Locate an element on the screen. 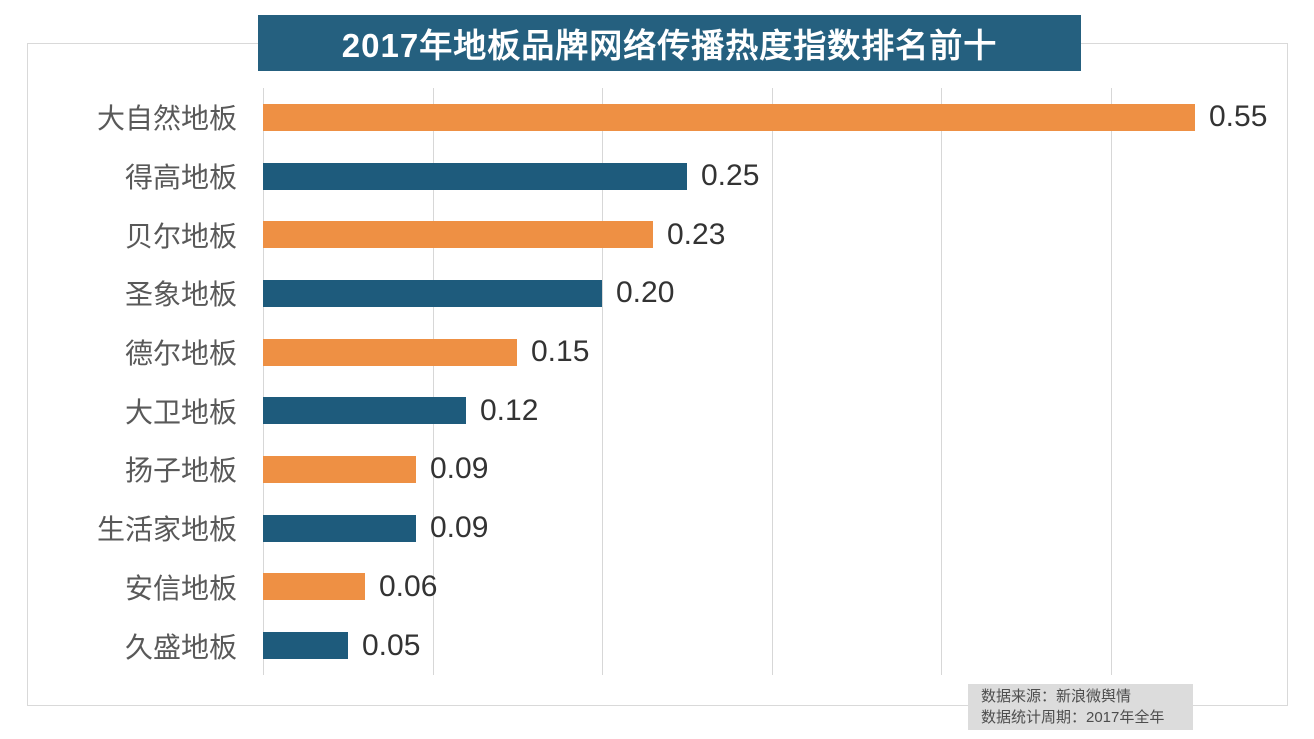 The height and width of the screenshot is (739, 1314). category-label-row: 得高地板 is located at coordinates (145, 176).